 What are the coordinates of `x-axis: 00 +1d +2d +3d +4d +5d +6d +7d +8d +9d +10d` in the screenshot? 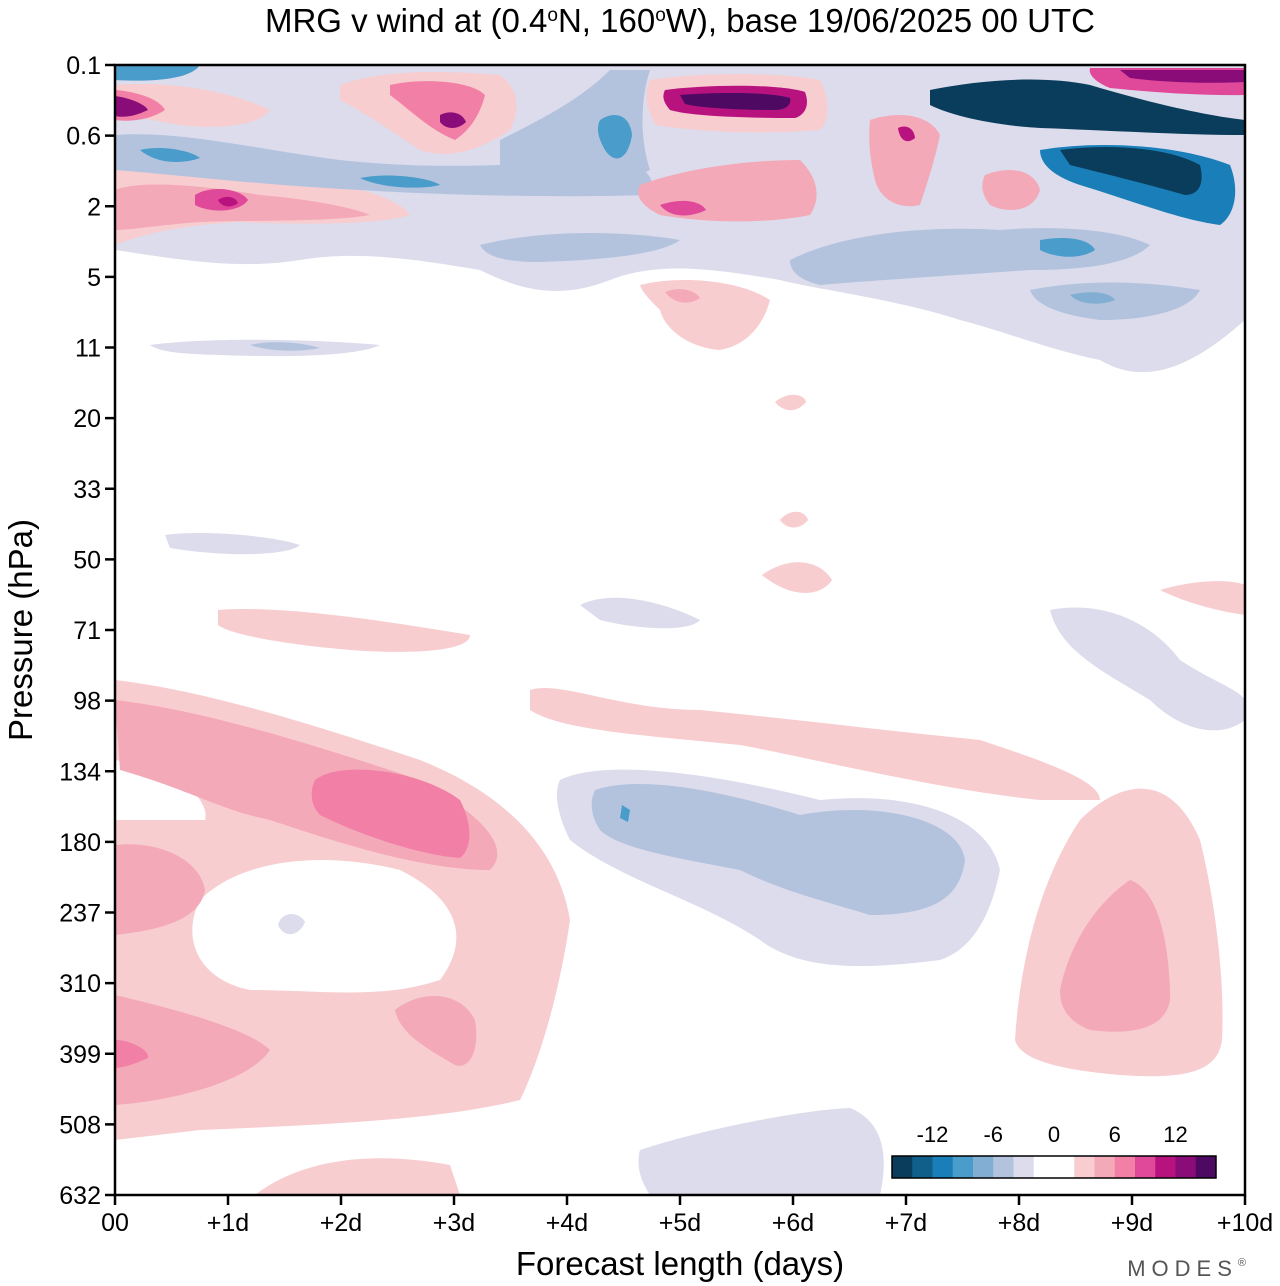 It's located at (687, 1216).